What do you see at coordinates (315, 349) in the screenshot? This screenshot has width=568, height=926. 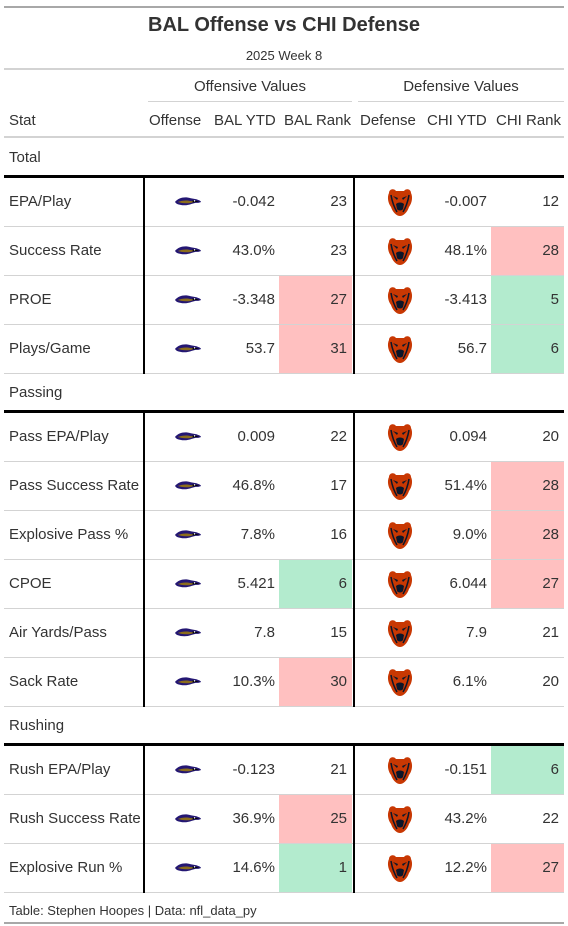 I see `bal-rank-value: 31` at bounding box center [315, 349].